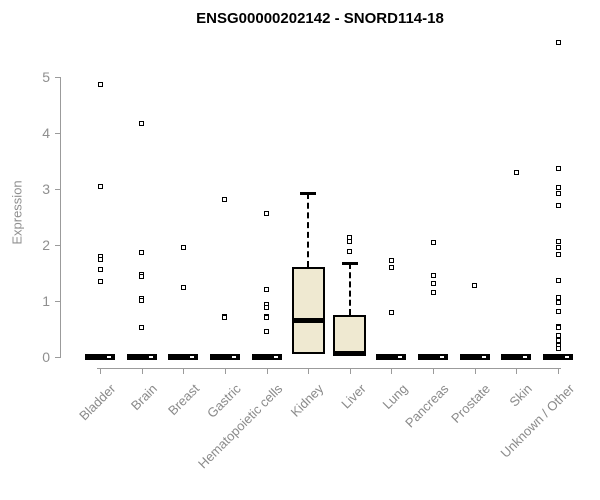 This screenshot has height=500, width=600. Describe the element at coordinates (349, 289) in the screenshot. I see `upper-whisker` at that location.